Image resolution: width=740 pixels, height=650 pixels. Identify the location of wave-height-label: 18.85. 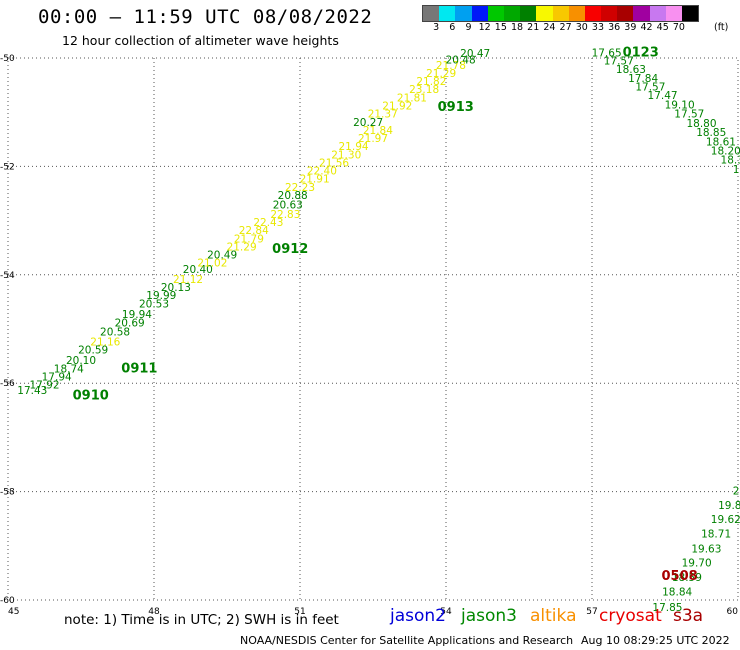
(711, 133).